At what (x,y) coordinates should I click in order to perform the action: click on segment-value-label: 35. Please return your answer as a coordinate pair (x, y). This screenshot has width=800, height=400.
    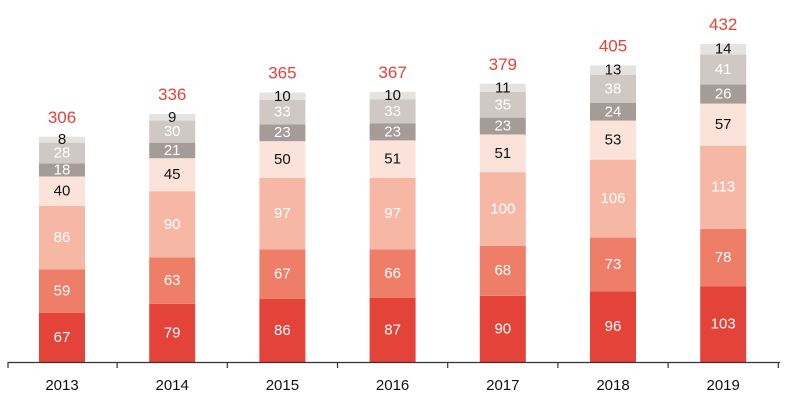
    Looking at the image, I should click on (502, 104).